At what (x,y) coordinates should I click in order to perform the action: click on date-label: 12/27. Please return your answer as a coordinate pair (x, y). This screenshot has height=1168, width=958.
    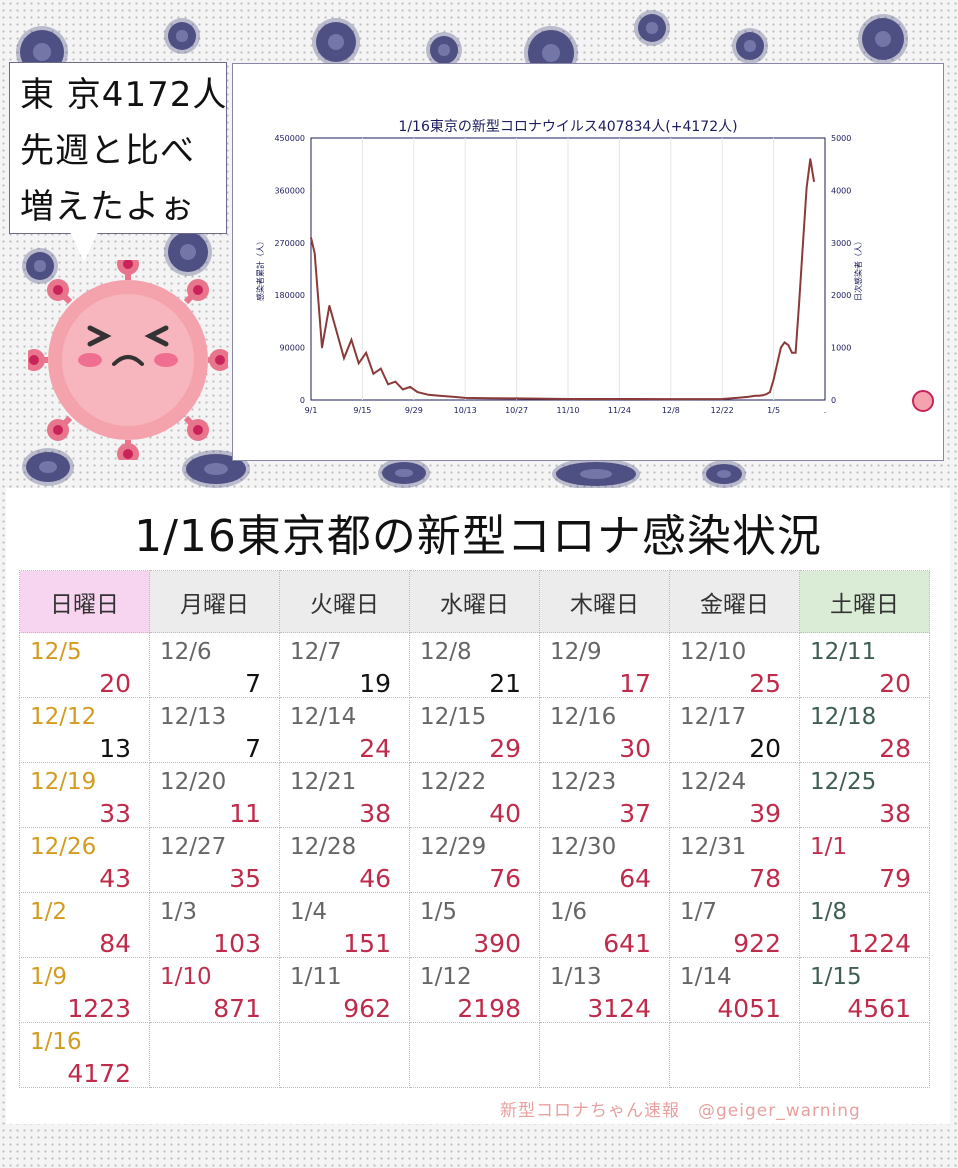
    Looking at the image, I should click on (193, 847).